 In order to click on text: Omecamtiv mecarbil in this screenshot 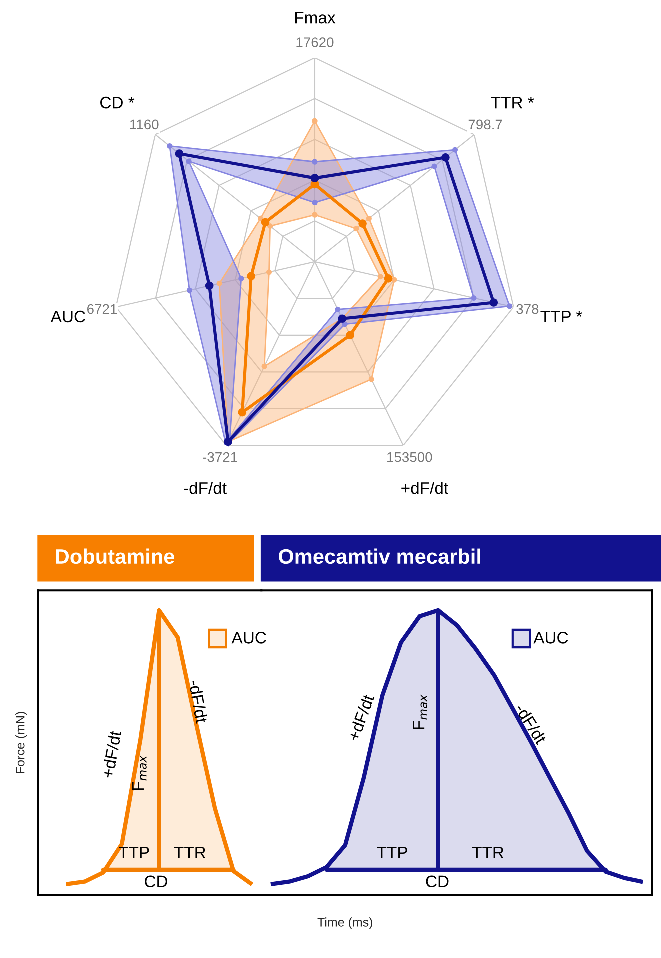, I will do `click(379, 556)`.